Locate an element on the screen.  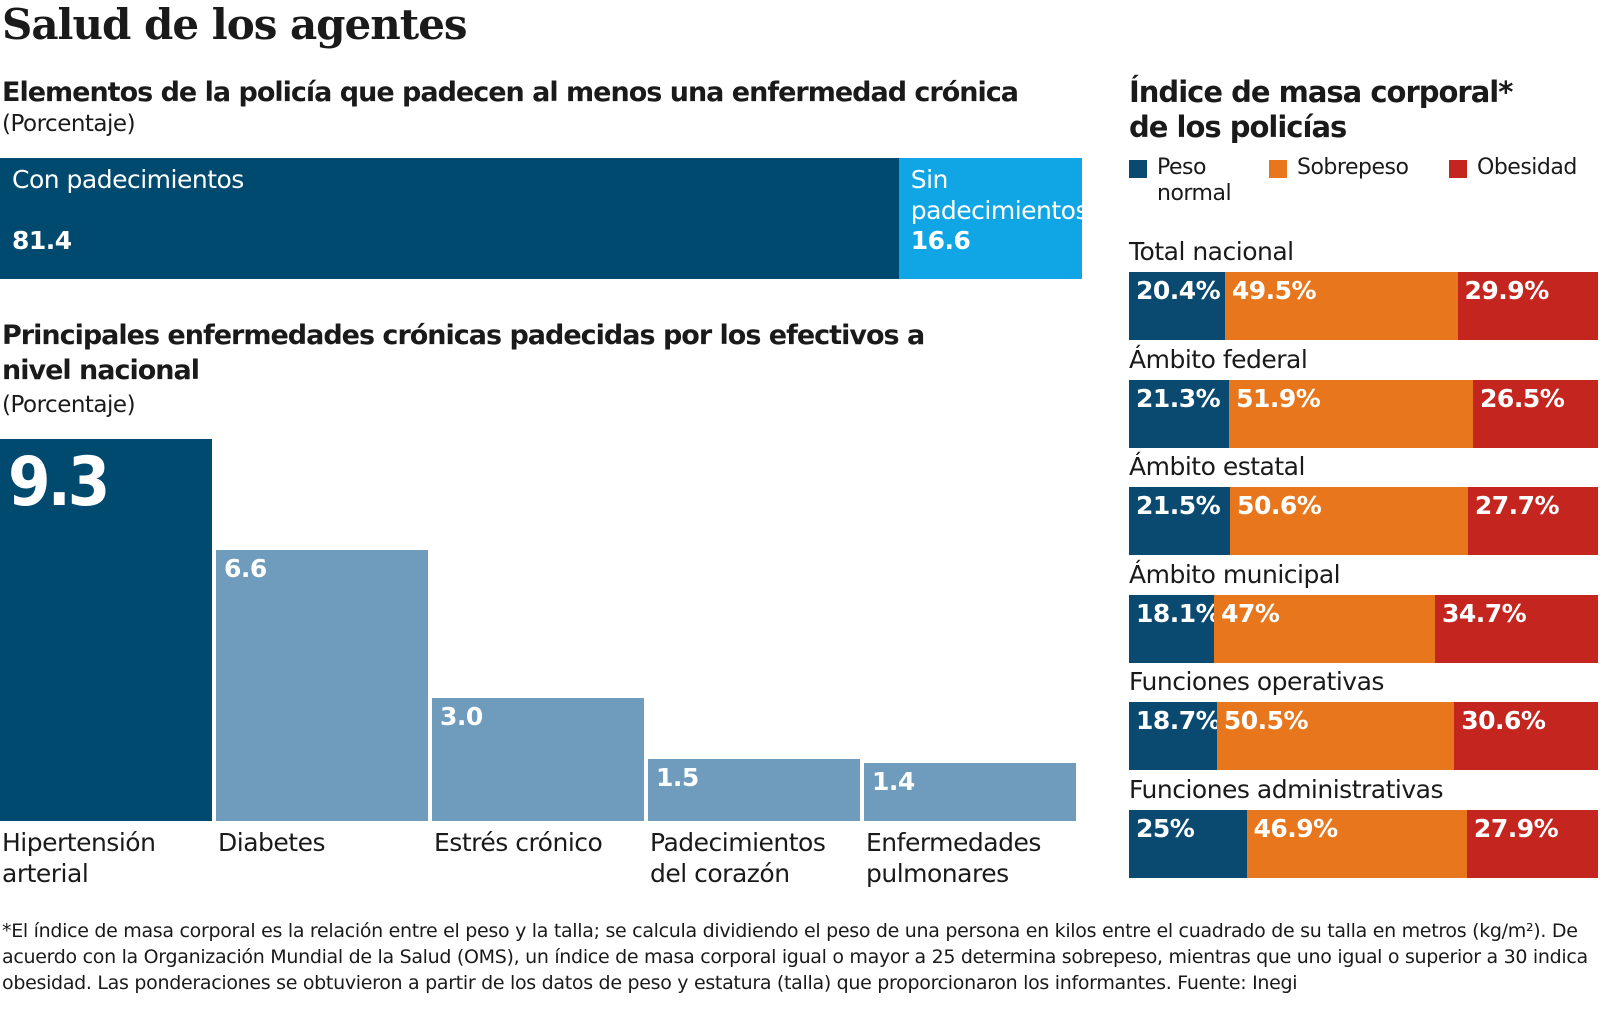
value-label: 27.9% is located at coordinates (1516, 828).